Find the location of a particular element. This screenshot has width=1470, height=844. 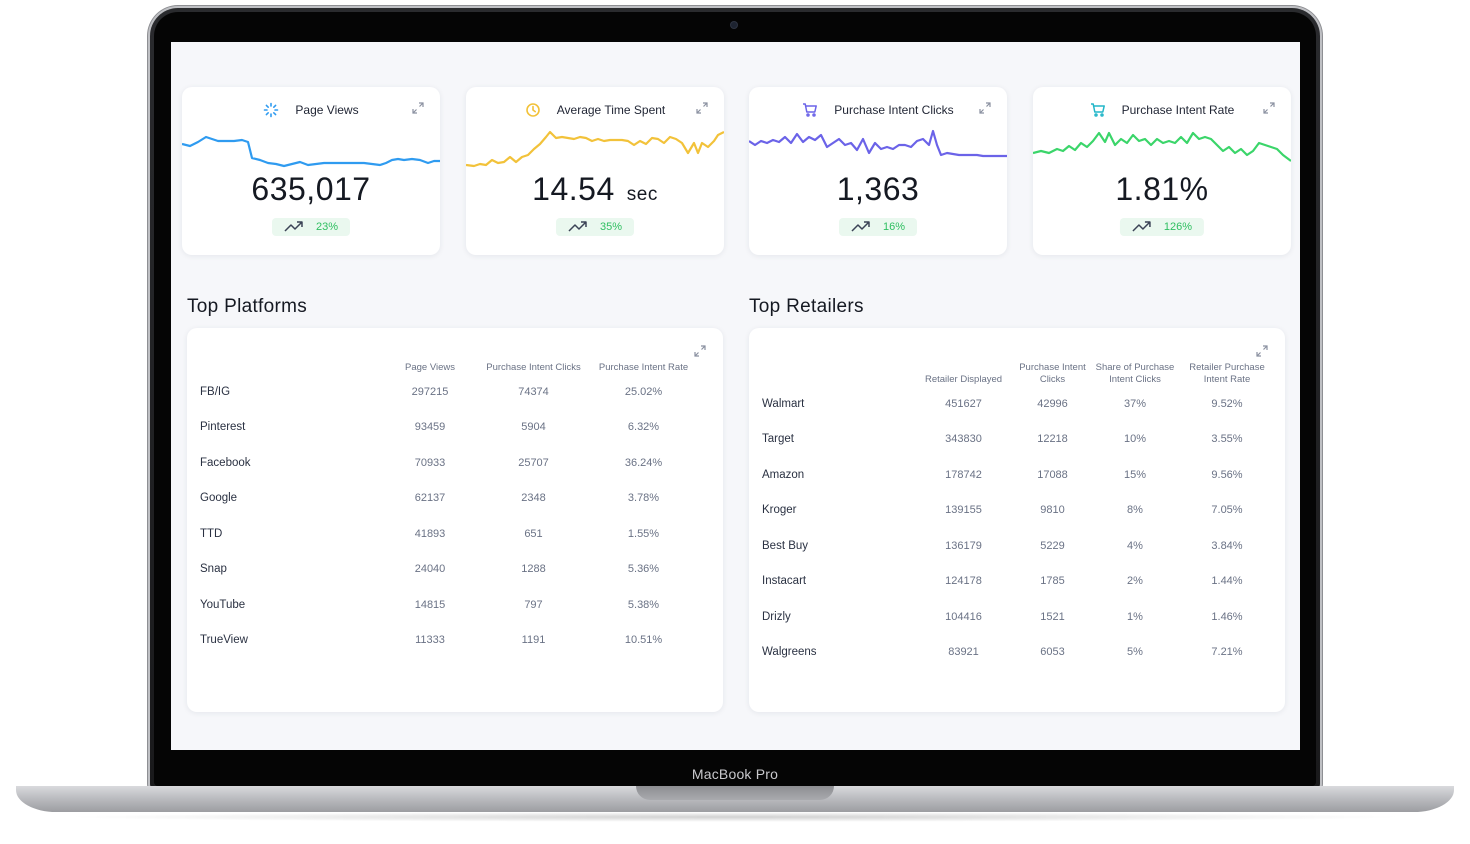

sparkline-average-time is located at coordinates (595, 149).